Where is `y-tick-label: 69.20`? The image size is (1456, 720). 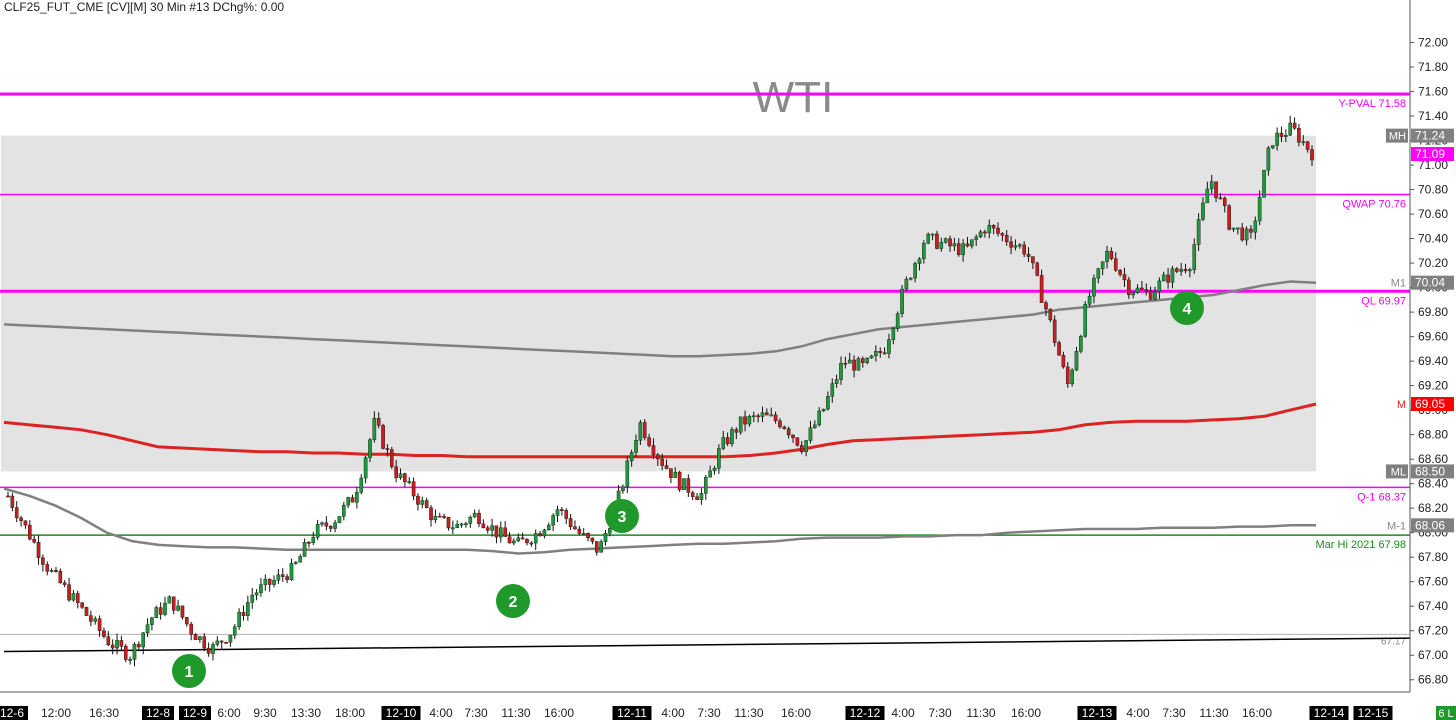
y-tick-label: 69.20 is located at coordinates (1433, 386).